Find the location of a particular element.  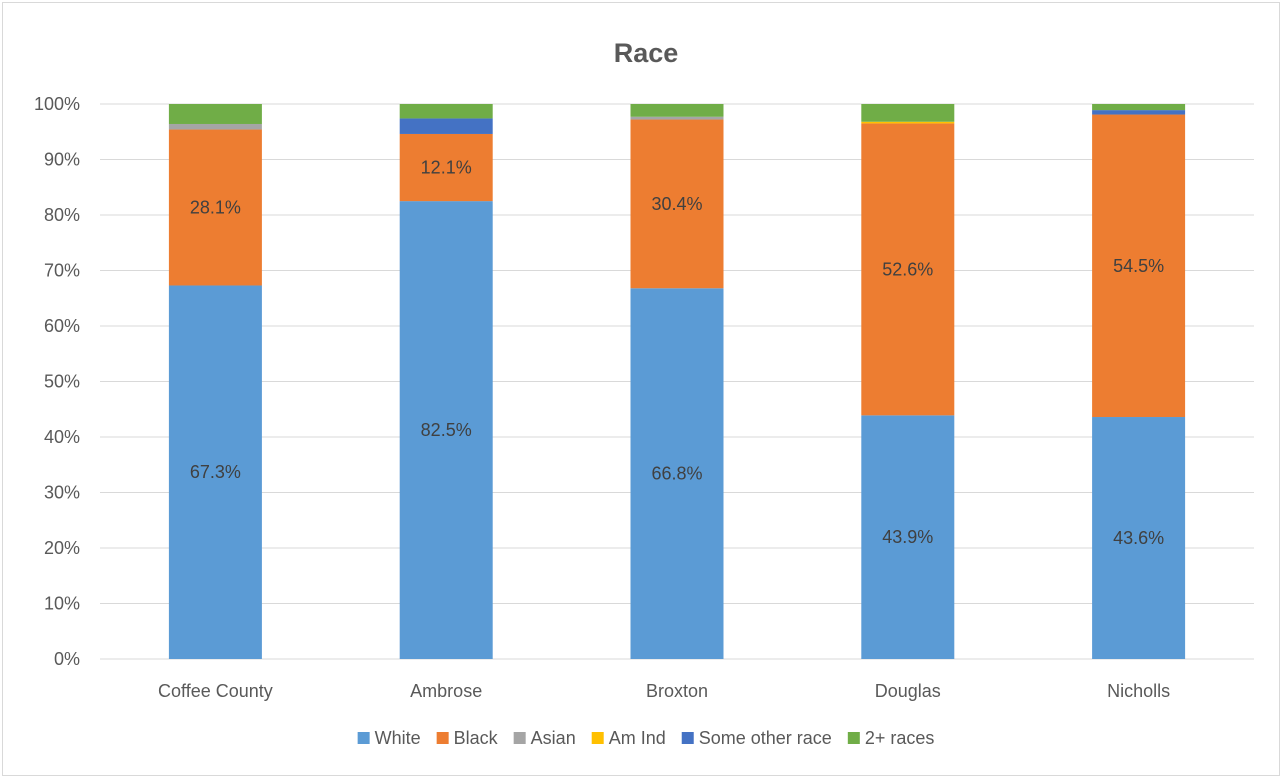

data-label: 82.5% is located at coordinates (446, 430).